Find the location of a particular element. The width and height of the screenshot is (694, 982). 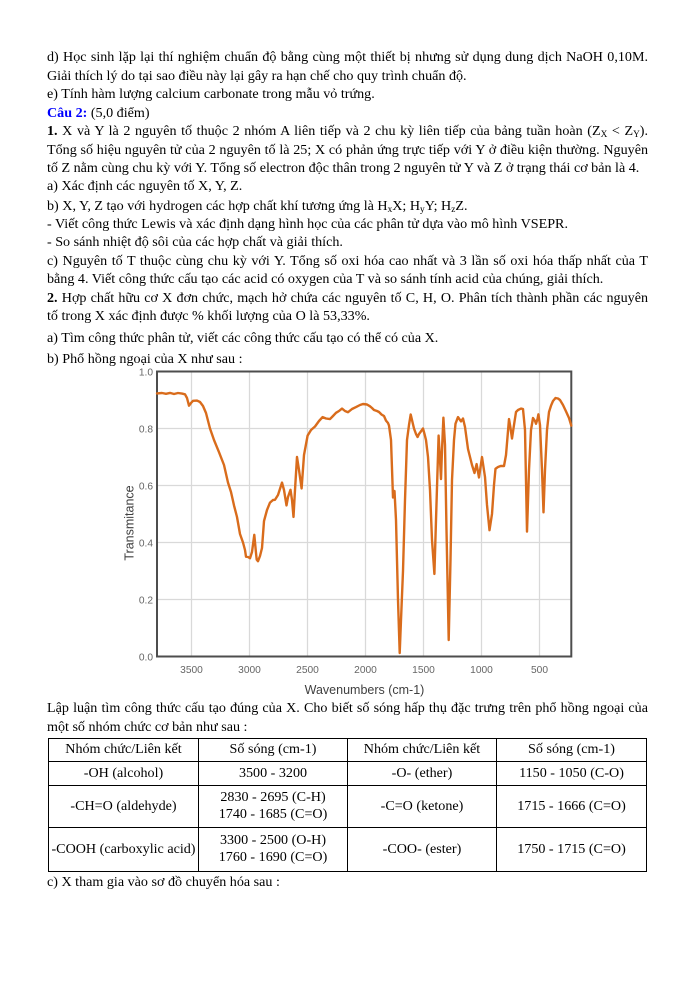

svg-text: 0.4 is located at coordinates (146, 544).